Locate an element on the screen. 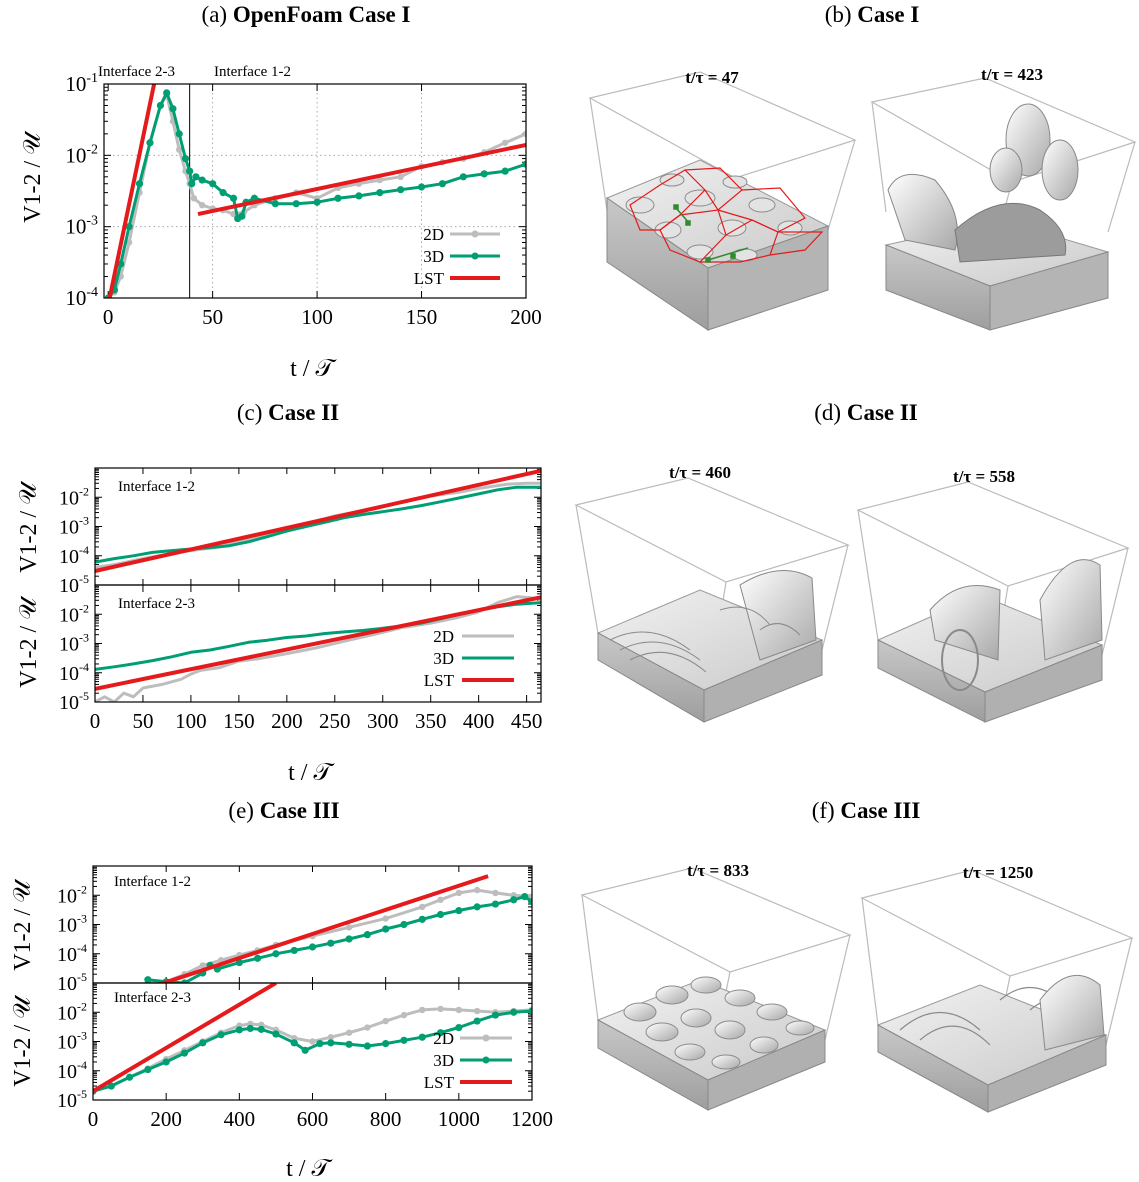  chart-c-interface-1-2: 10⁻⁵ 10⁻⁴ 10⁻³ 10⁻² is located at coordinates (300, 532).